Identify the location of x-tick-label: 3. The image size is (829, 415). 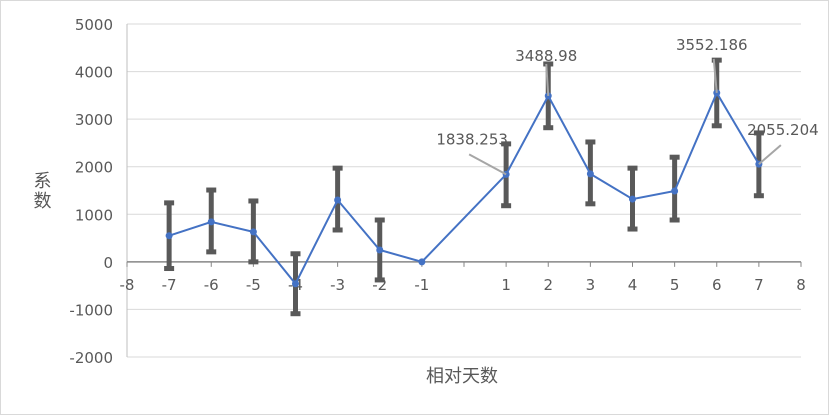
(591, 285).